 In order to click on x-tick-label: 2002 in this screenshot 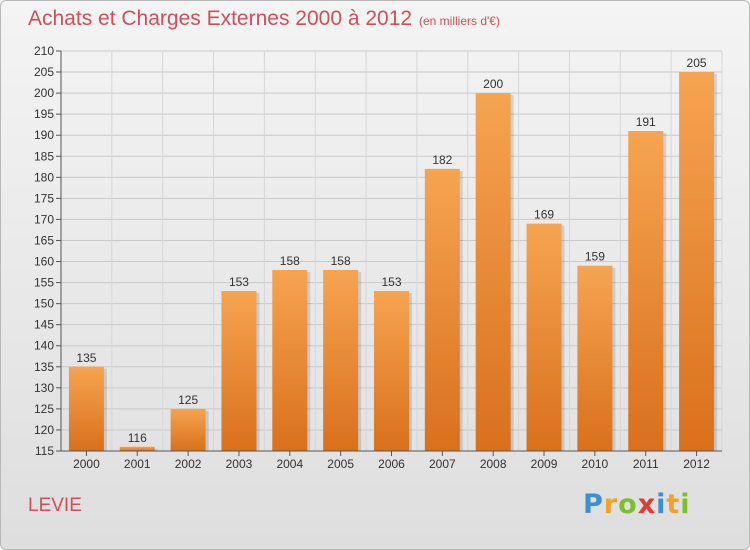, I will do `click(188, 464)`.